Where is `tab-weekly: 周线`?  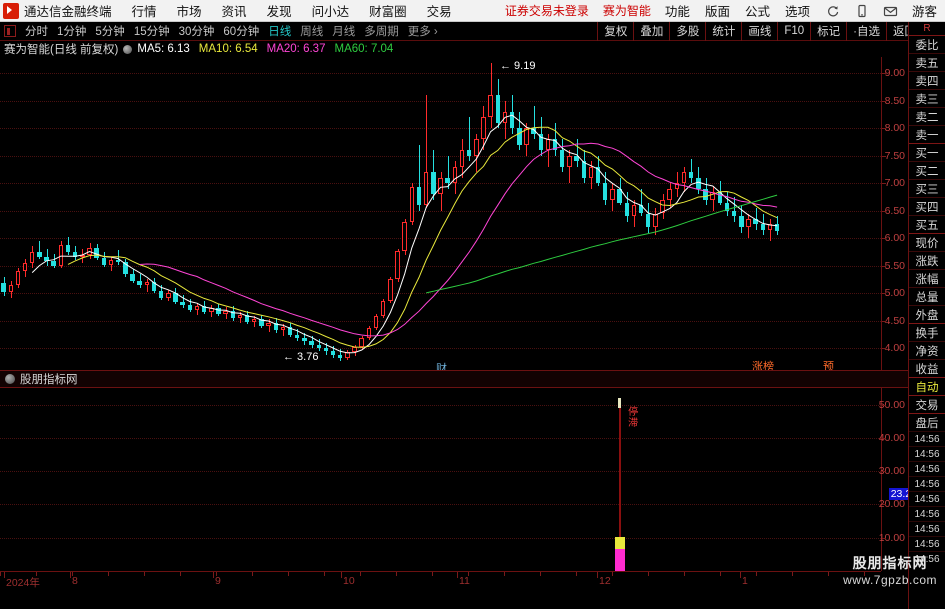 tab-weekly: 周线 is located at coordinates (312, 32).